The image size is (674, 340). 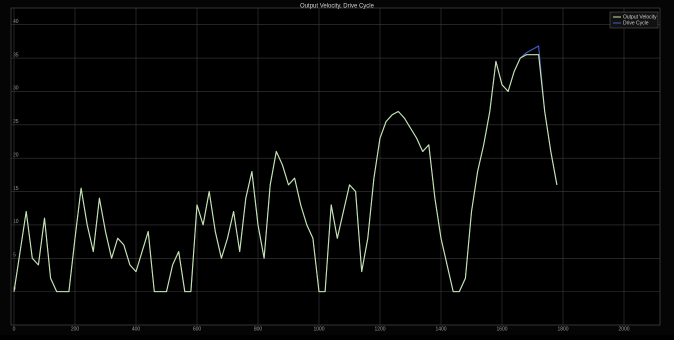 I want to click on y-tick-label: 20, so click(x=16, y=155).